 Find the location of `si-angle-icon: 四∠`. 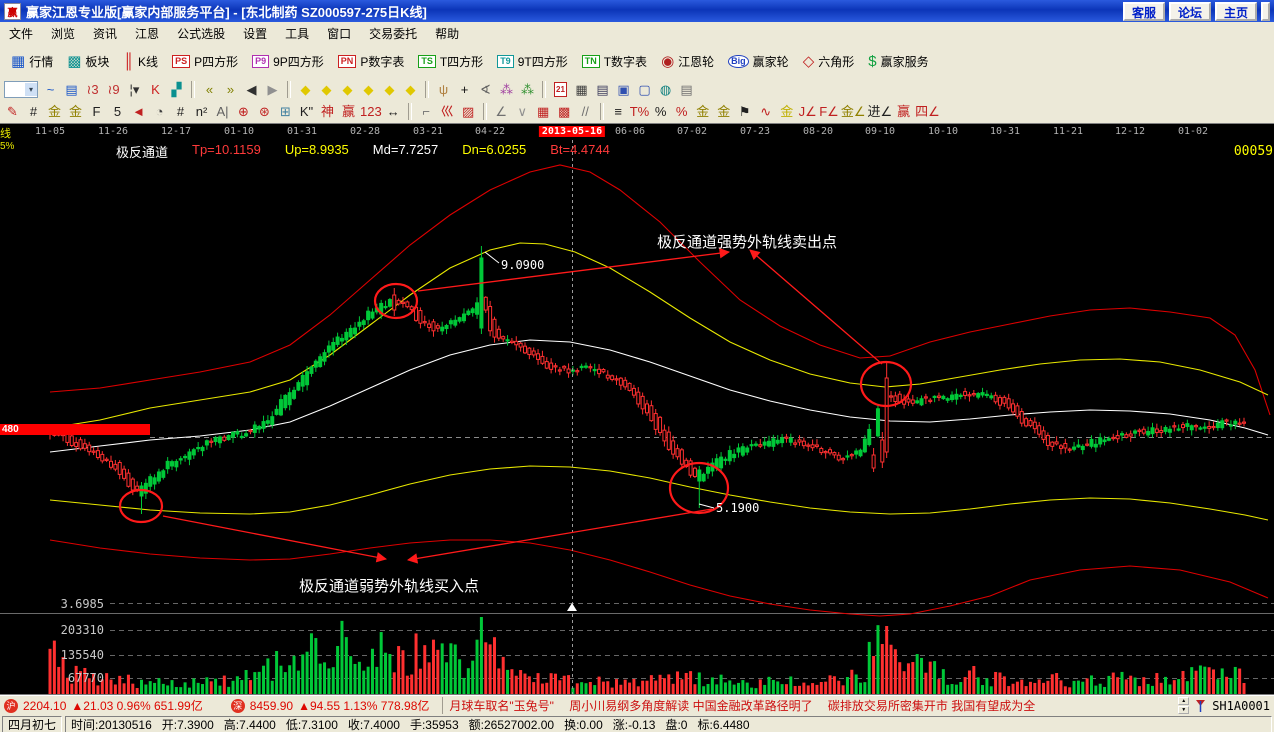

si-angle-icon: 四∠ is located at coordinates (927, 111).